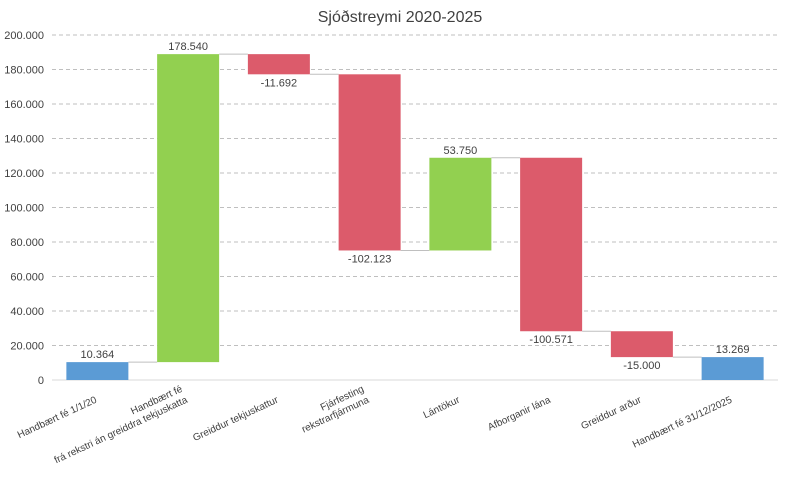 Image resolution: width=800 pixels, height=487 pixels. What do you see at coordinates (279, 83) in the screenshot?
I see `data-label: -11.692` at bounding box center [279, 83].